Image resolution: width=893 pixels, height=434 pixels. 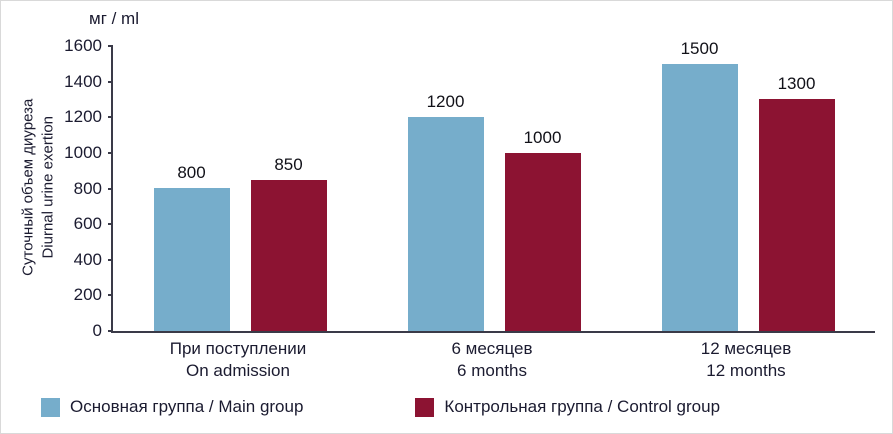 I want to click on x-category-3: 12 месяцев 12 months, so click(x=746, y=360).